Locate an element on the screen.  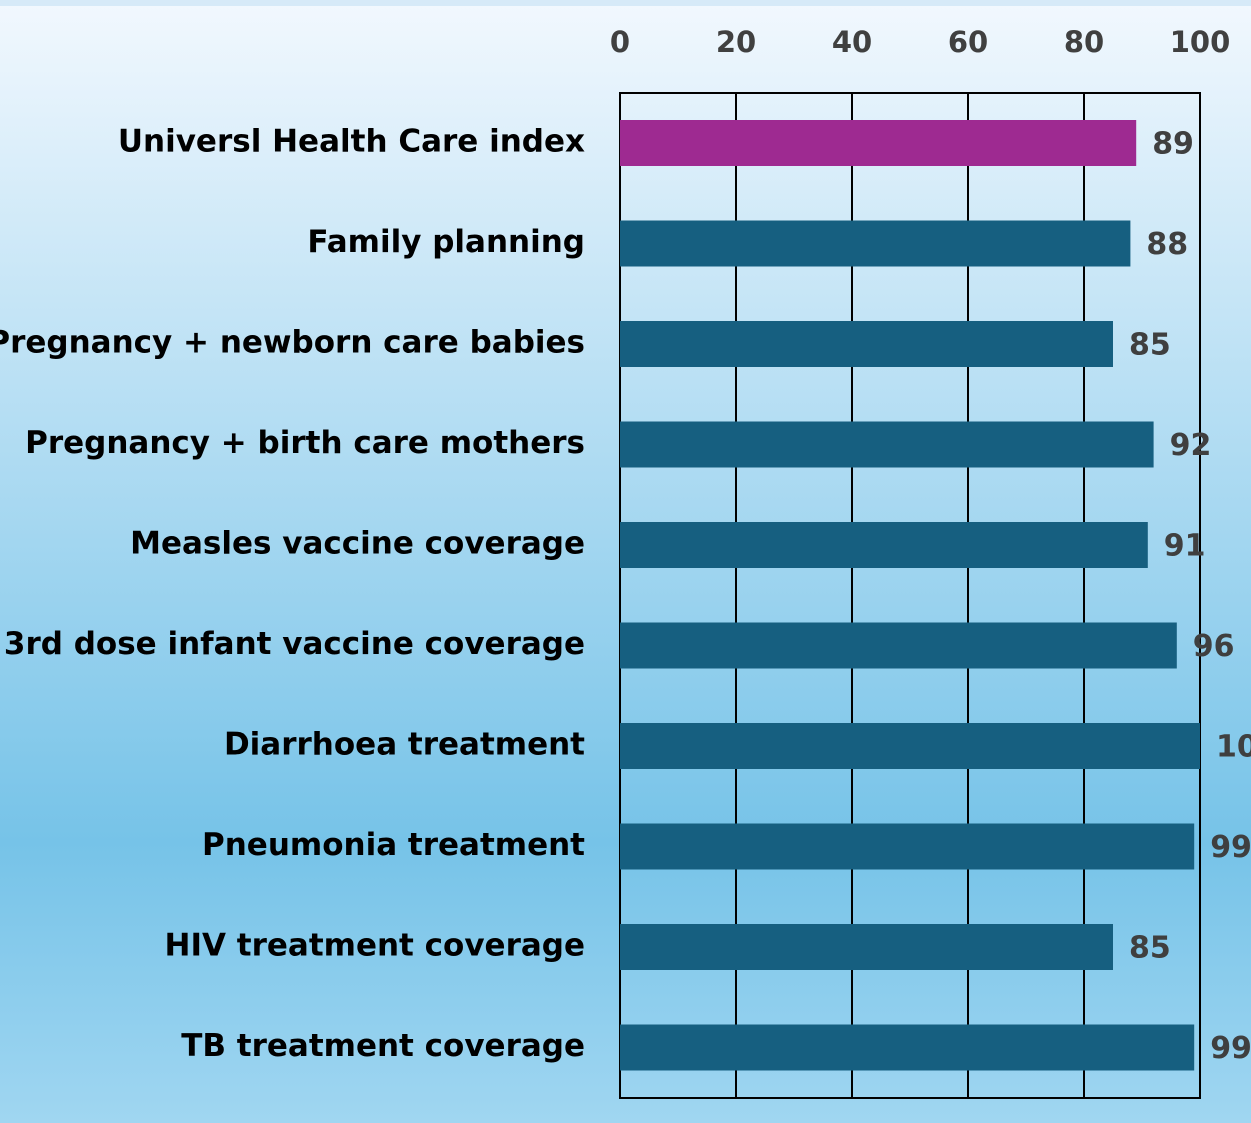
value-label: 92 is located at coordinates (1191, 445).